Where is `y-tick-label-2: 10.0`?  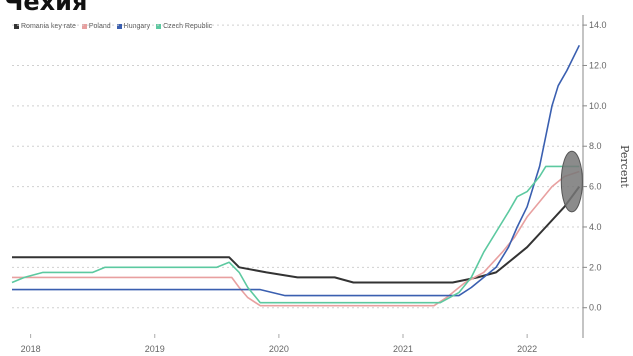
y-tick-label-2: 10.0 is located at coordinates (598, 106).